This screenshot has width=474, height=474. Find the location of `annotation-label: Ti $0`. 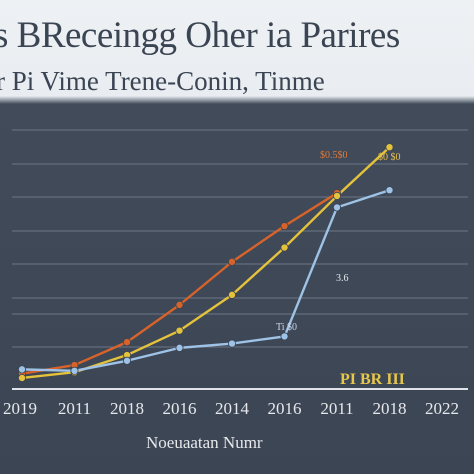

annotation-label: Ti $0 is located at coordinates (286, 327).